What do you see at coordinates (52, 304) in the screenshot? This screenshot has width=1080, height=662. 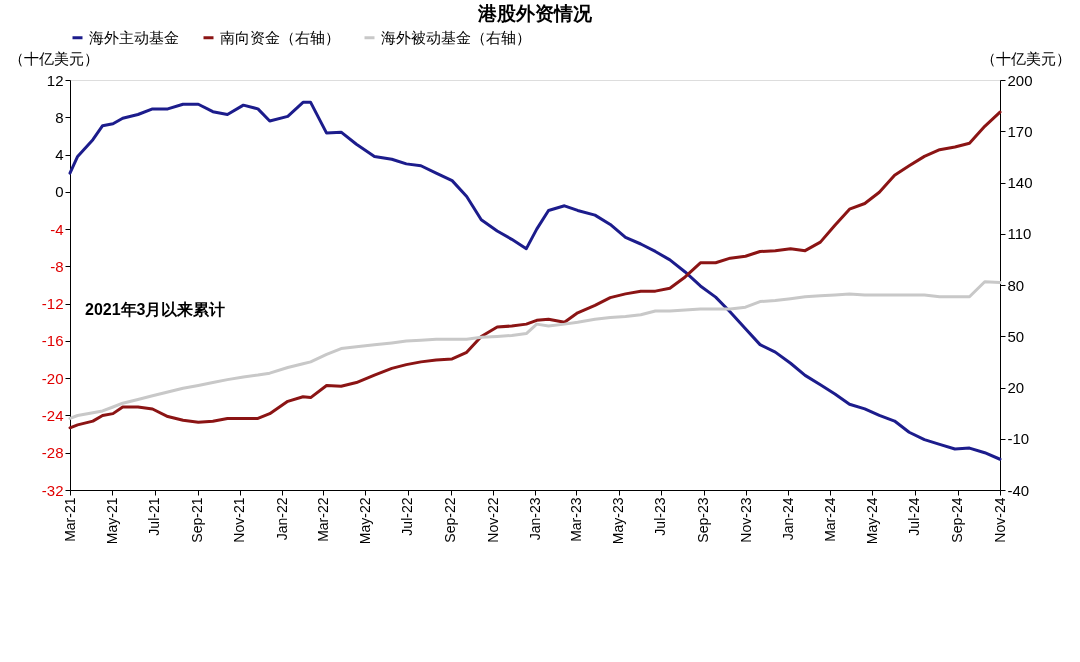 I see `y-tick-label: -12` at bounding box center [52, 304].